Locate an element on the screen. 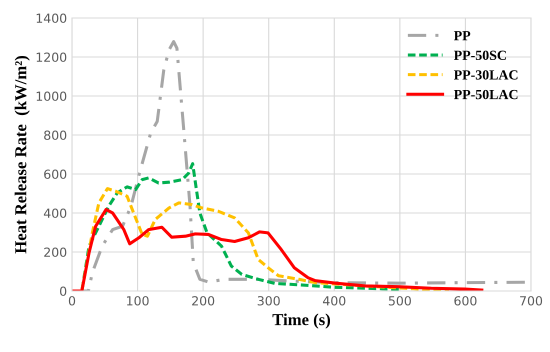 This screenshot has height=352, width=550. x-tick-label: 0 is located at coordinates (72, 301).